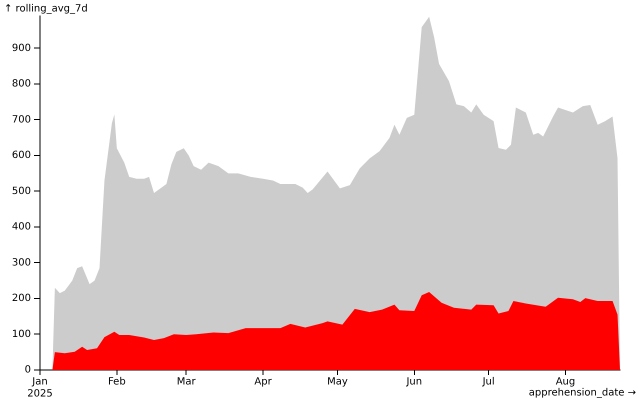 The image size is (640, 400). I want to click on y-tick-label: 700, so click(21, 120).